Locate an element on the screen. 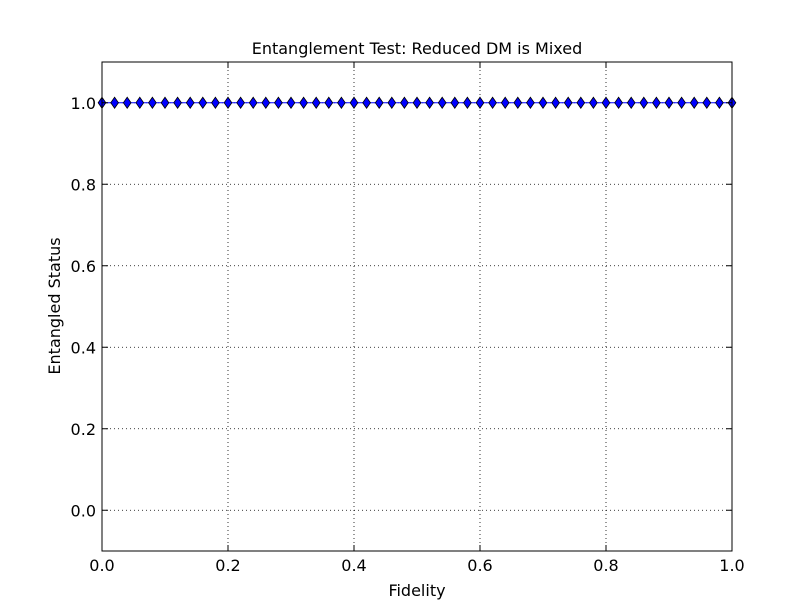 The width and height of the screenshot is (812, 612). x-tick-label: 0.6 is located at coordinates (479, 565).